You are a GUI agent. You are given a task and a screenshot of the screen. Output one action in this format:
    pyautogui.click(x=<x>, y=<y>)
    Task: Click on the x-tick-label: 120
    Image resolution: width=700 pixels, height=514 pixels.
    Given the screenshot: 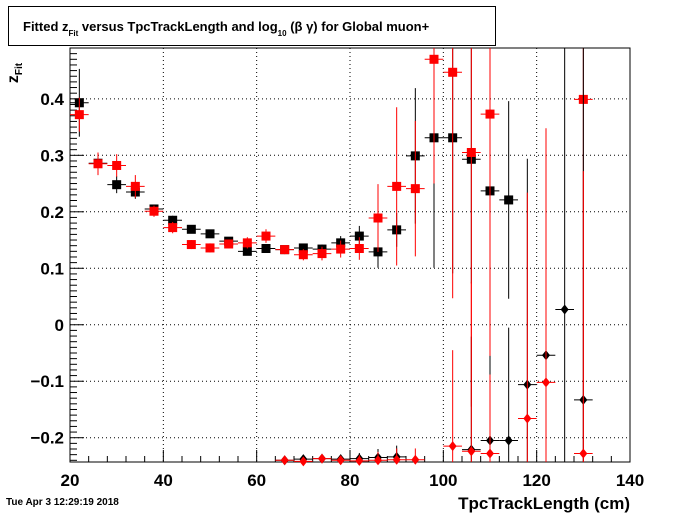 What is the action you would take?
    pyautogui.click(x=536, y=480)
    